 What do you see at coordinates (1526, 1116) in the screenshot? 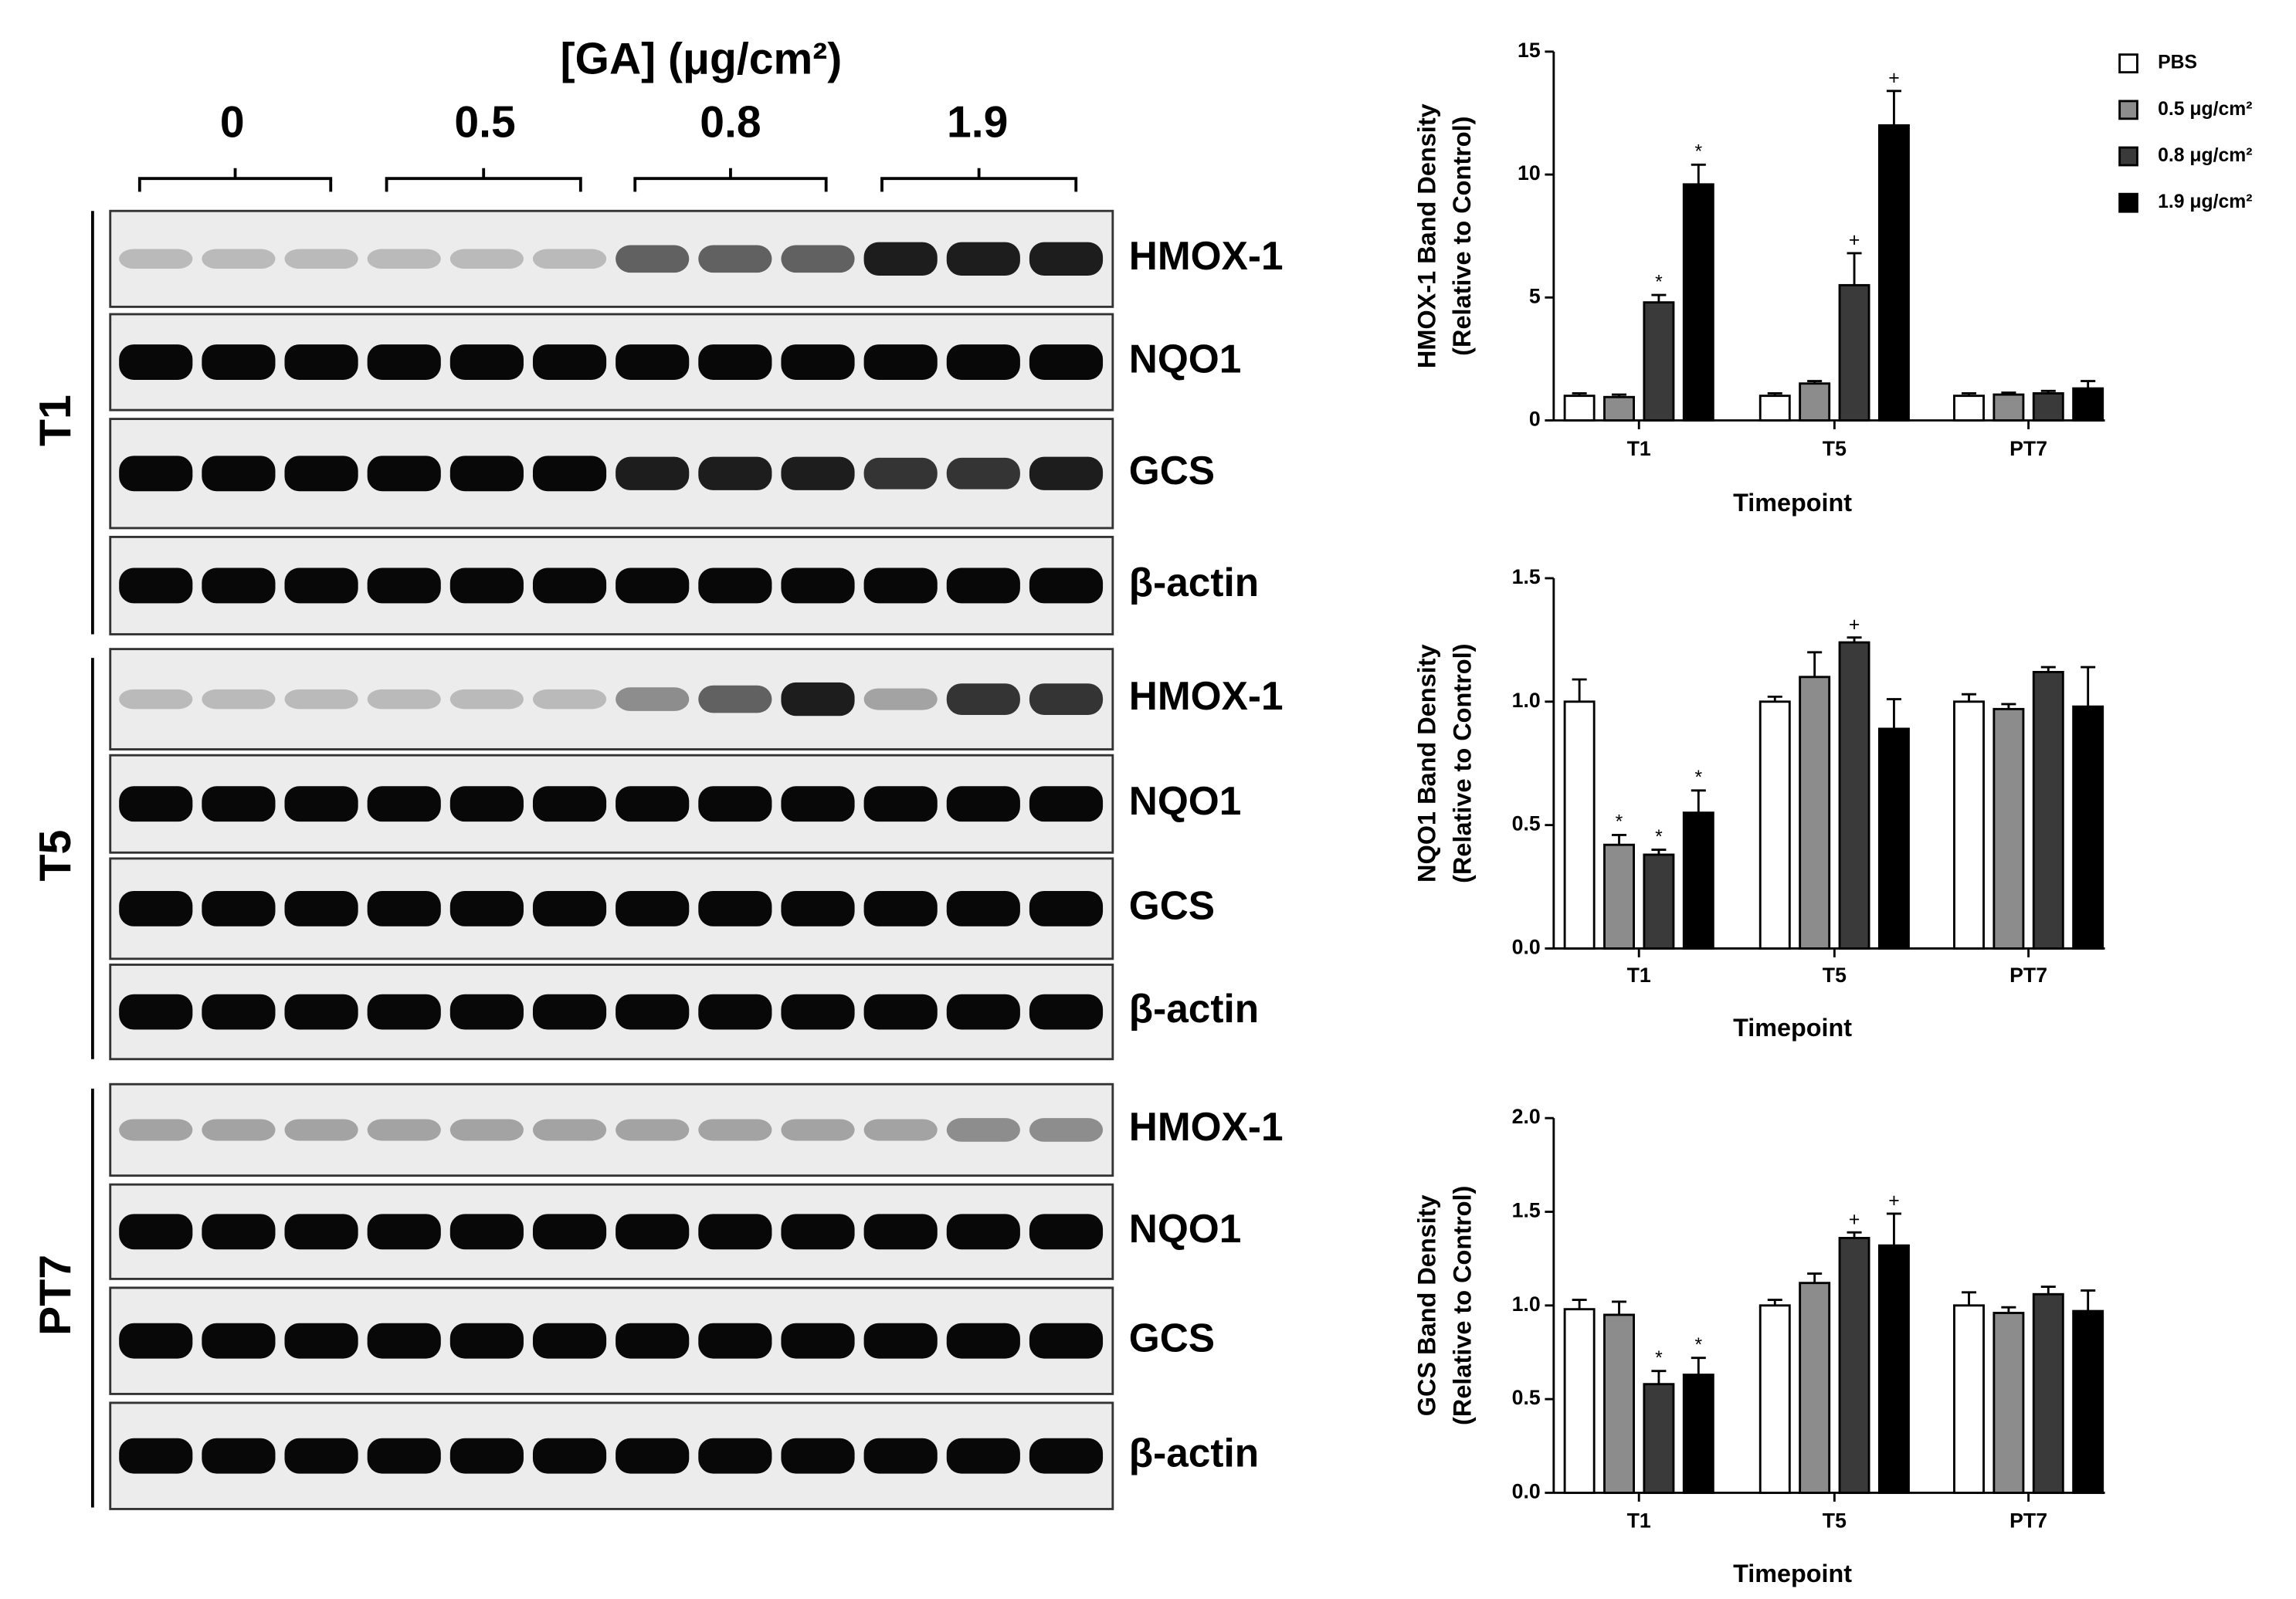
I see `y-tick-label: 2.0` at bounding box center [1526, 1116].